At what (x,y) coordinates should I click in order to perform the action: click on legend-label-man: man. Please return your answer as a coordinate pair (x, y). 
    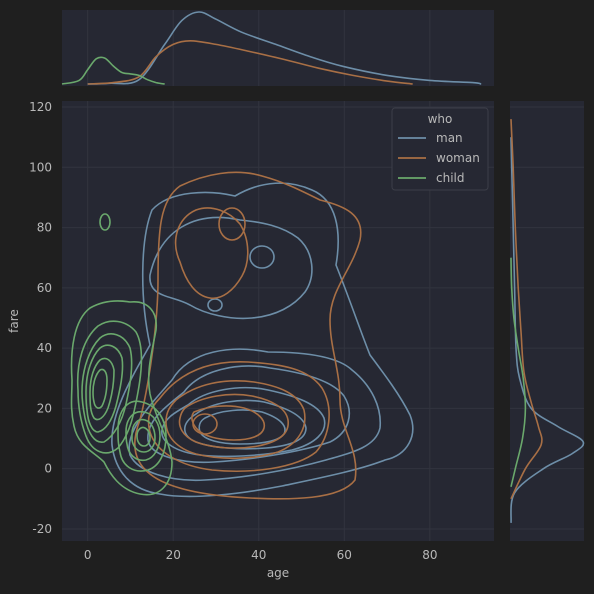
    Looking at the image, I should click on (449, 138).